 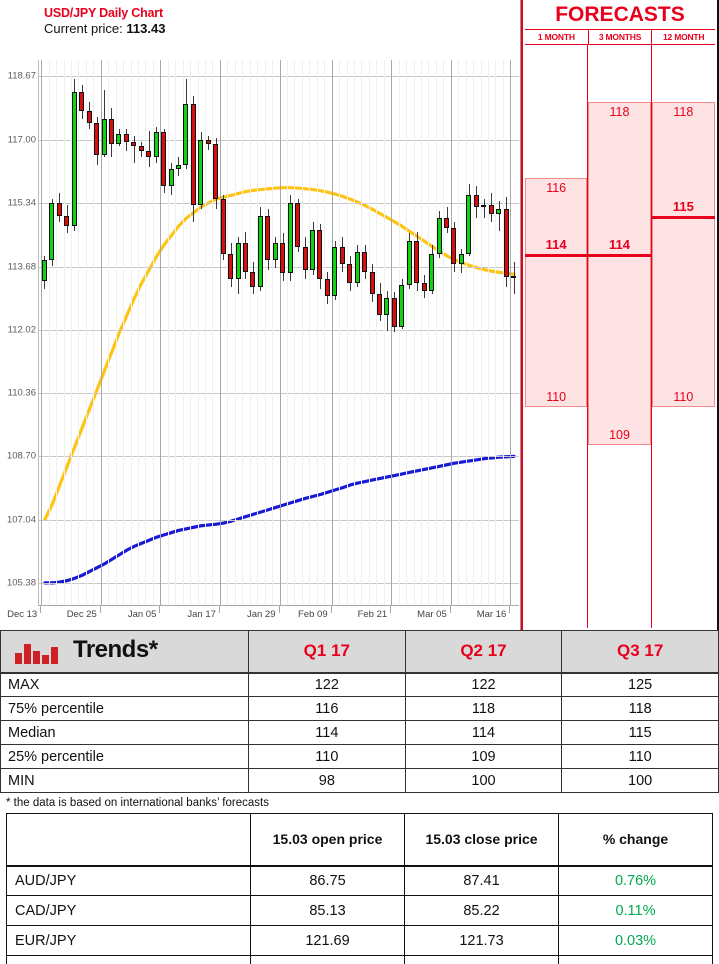 What do you see at coordinates (619, 273) in the screenshot?
I see `forecast-range-box` at bounding box center [619, 273].